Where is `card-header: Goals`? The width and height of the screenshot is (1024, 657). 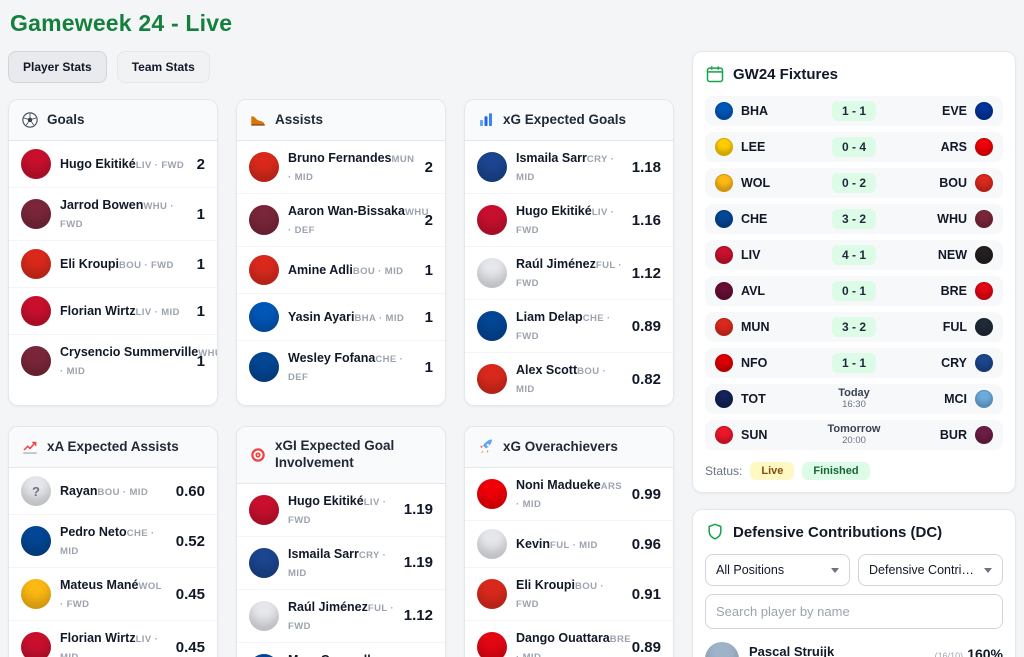 card-header: Goals is located at coordinates (113, 120).